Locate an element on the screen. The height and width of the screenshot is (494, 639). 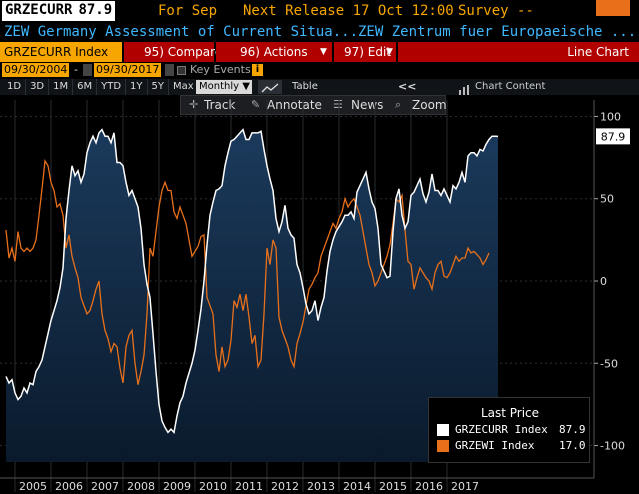
ticker-box: GRZECURR 87.9 is located at coordinates (59, 11).